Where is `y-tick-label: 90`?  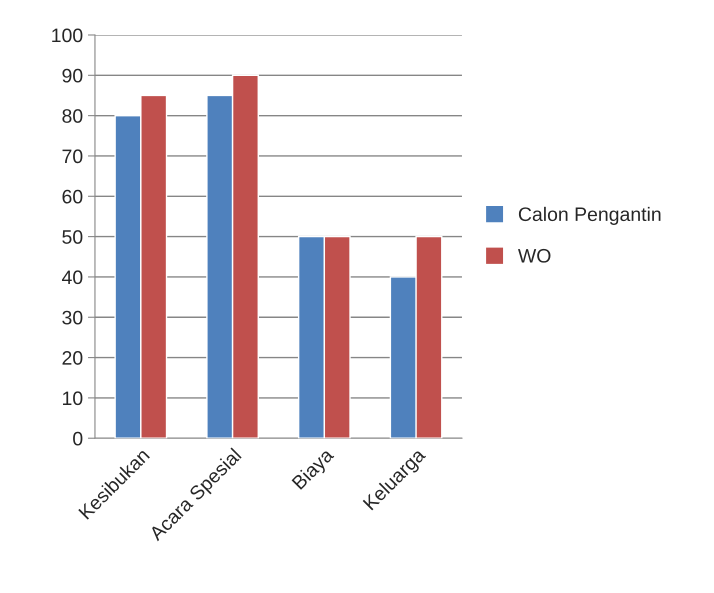 y-tick-label: 90 is located at coordinates (72, 75).